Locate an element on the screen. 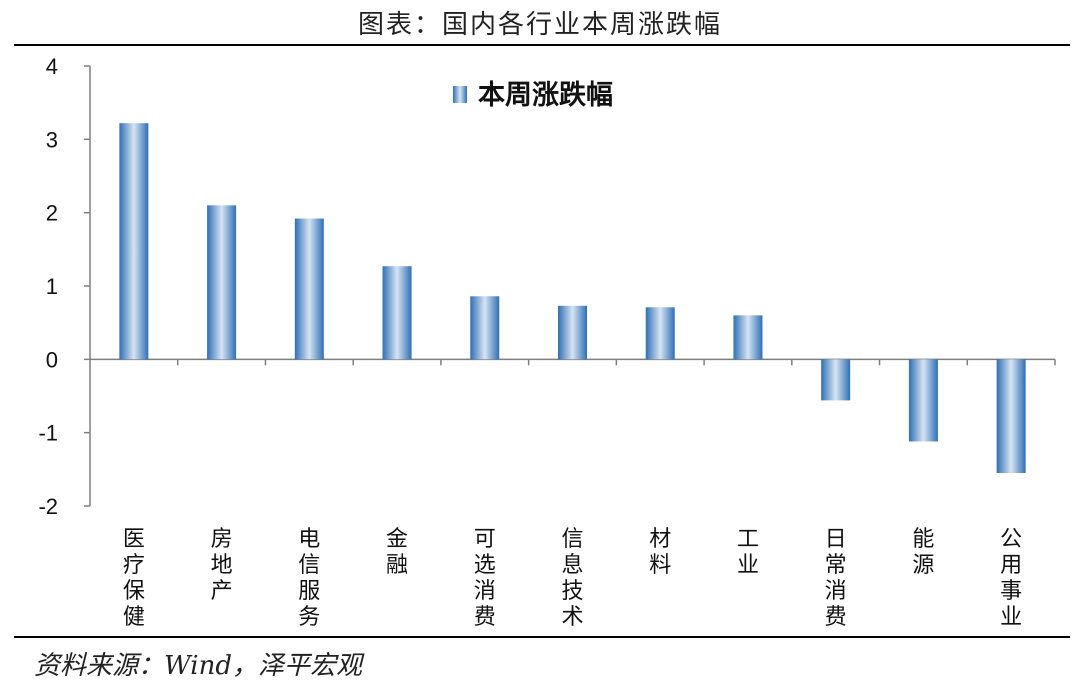  legend-swatch is located at coordinates (460, 94).